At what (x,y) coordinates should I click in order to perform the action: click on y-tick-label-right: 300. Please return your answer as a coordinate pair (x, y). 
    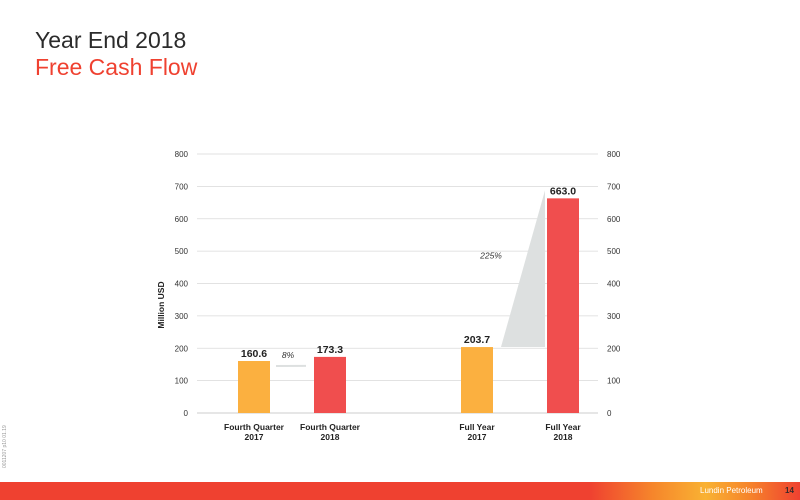
    Looking at the image, I should click on (614, 316).